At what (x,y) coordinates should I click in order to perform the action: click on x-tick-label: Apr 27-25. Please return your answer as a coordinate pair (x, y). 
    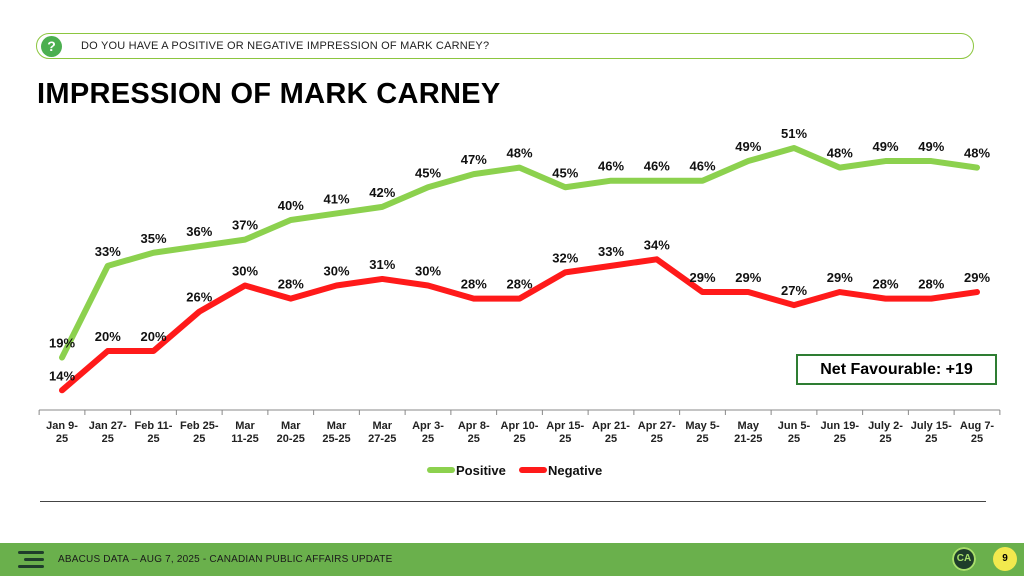
    Looking at the image, I should click on (657, 432).